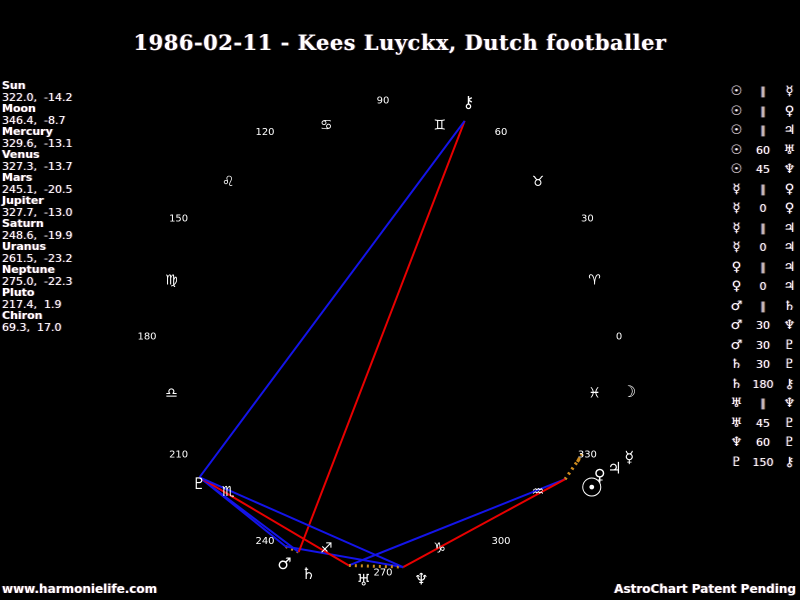 This screenshot has width=800, height=600. Describe the element at coordinates (763, 248) in the screenshot. I see `aspect-row-mercury-jupiter: ☿ 0 ♃` at that location.